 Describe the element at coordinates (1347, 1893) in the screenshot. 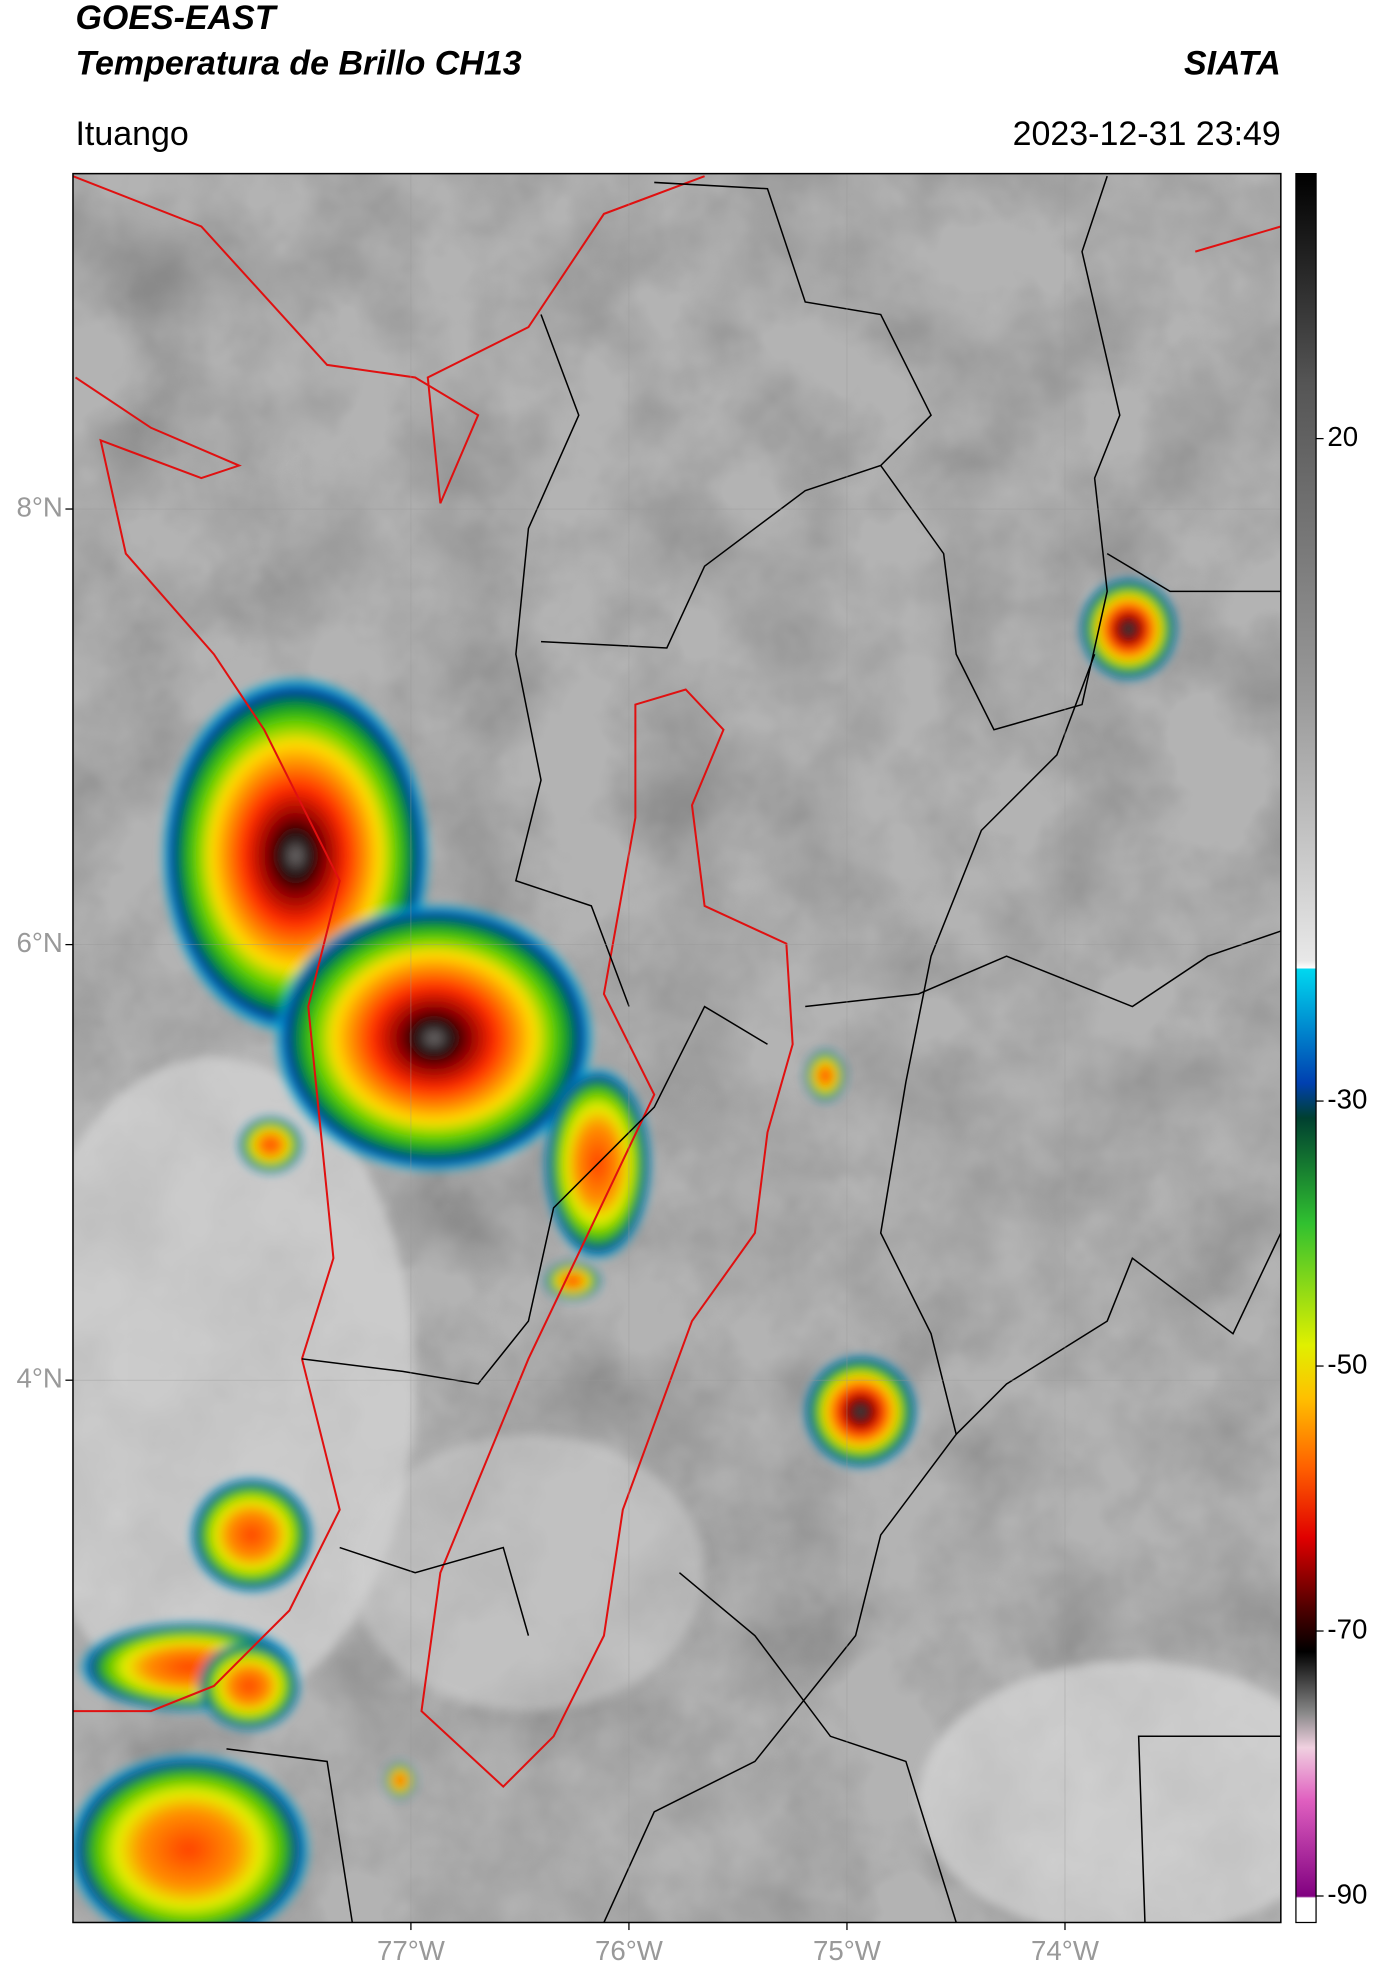

I see `colorbar-tick-label: -90` at that location.